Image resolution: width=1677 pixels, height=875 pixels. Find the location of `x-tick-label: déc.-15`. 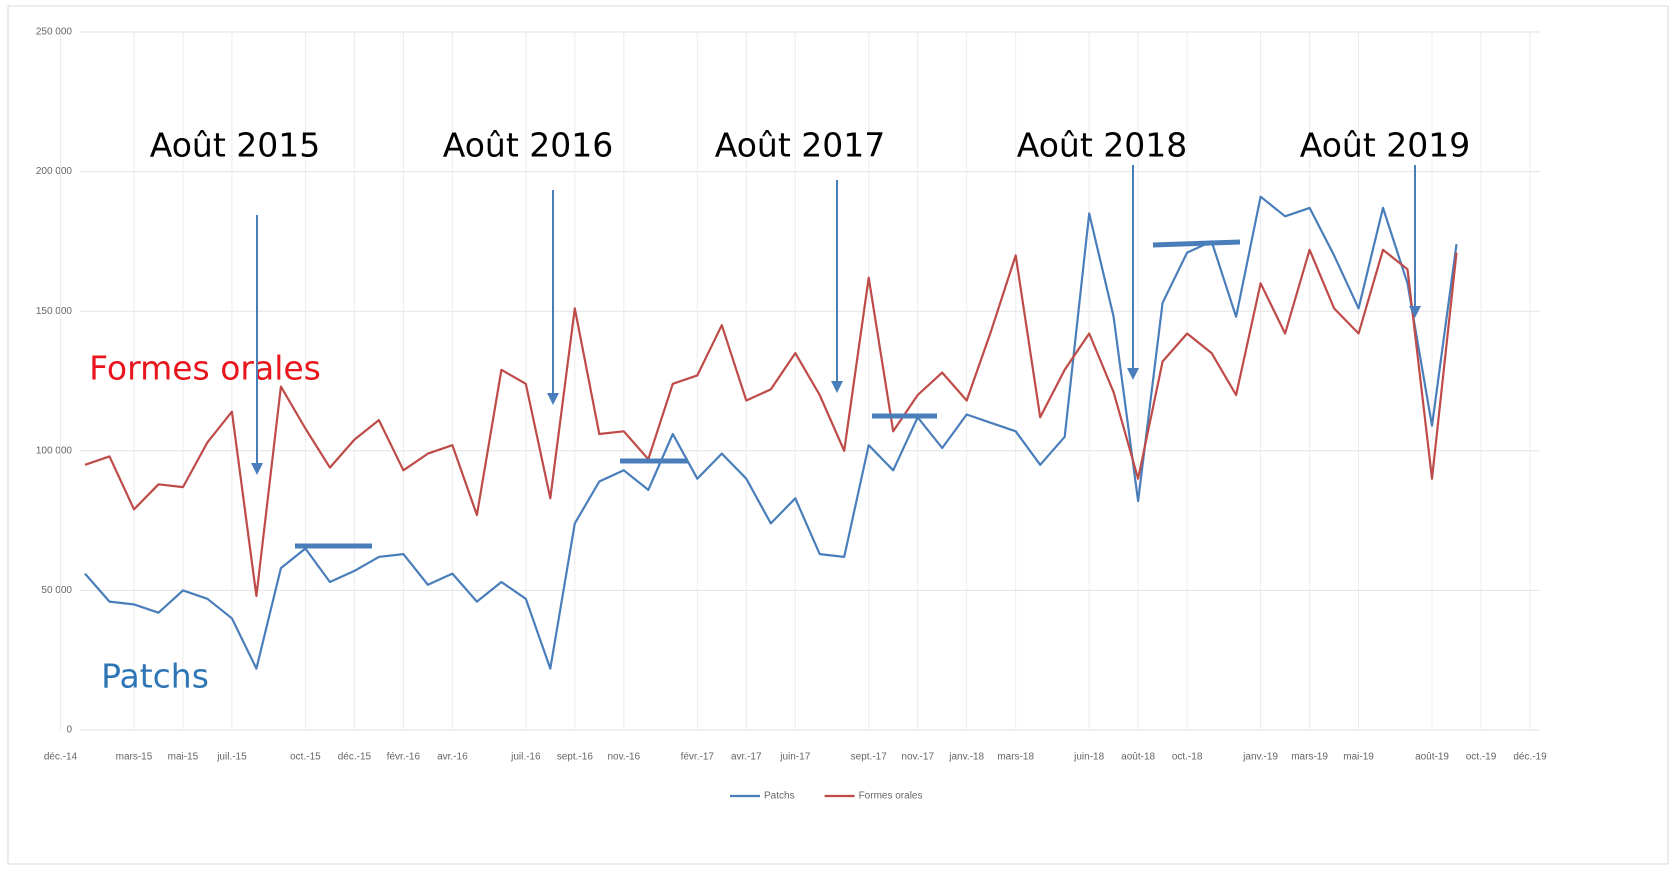

x-tick-label: déc.-15 is located at coordinates (355, 757).